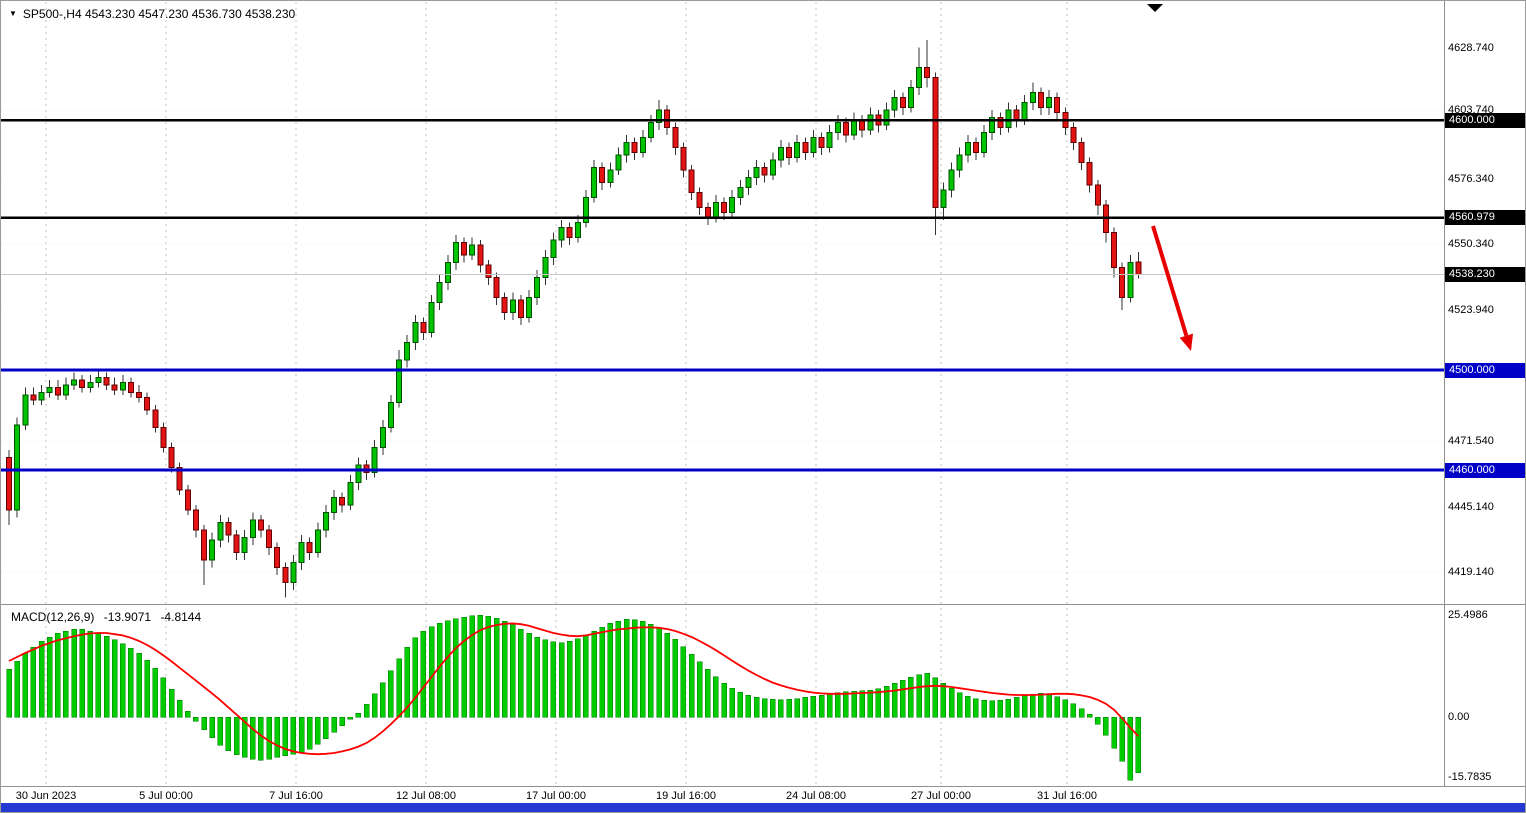 This screenshot has width=1526, height=813. Describe the element at coordinates (181, 617) in the screenshot. I see `macd-signal-value: -4.8144` at that location.